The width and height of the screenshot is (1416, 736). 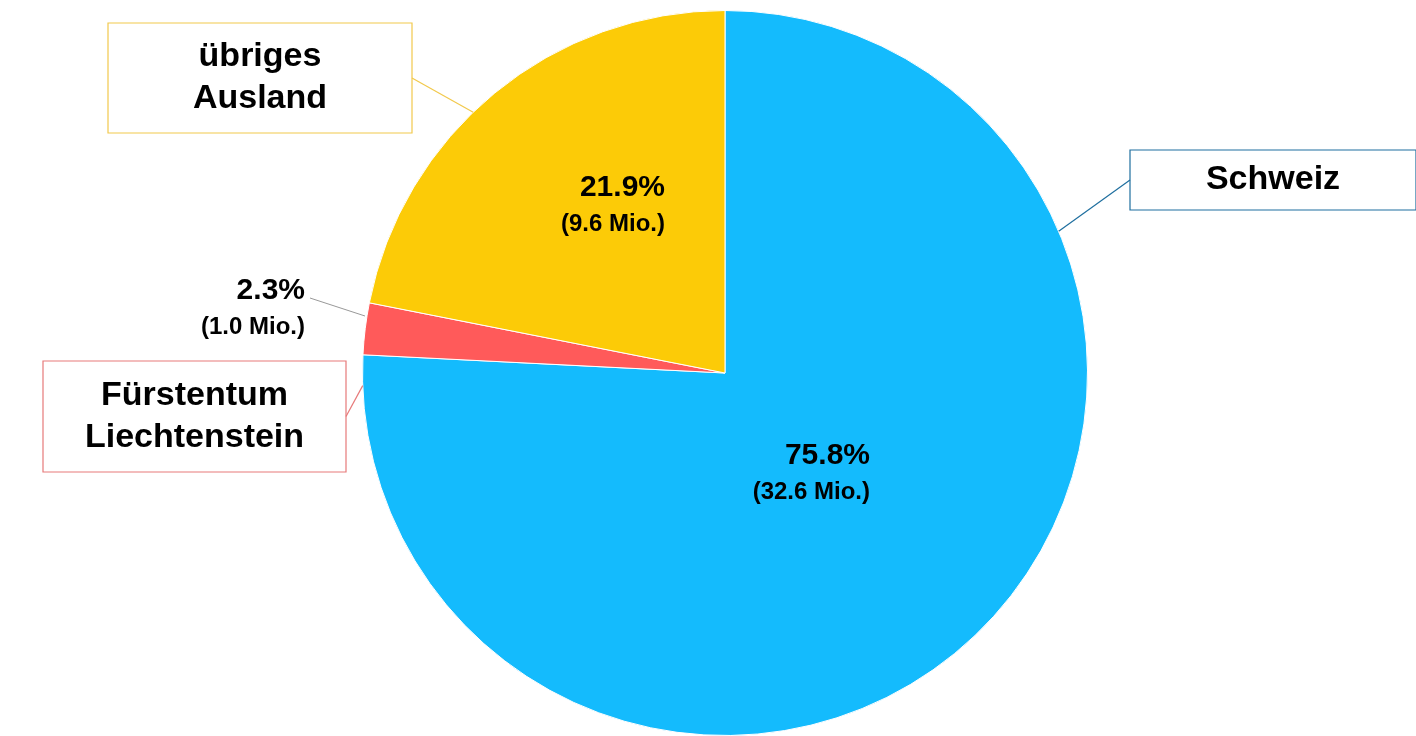 I want to click on data-label: 21.9% (9.6 Mio.), so click(x=612, y=202).